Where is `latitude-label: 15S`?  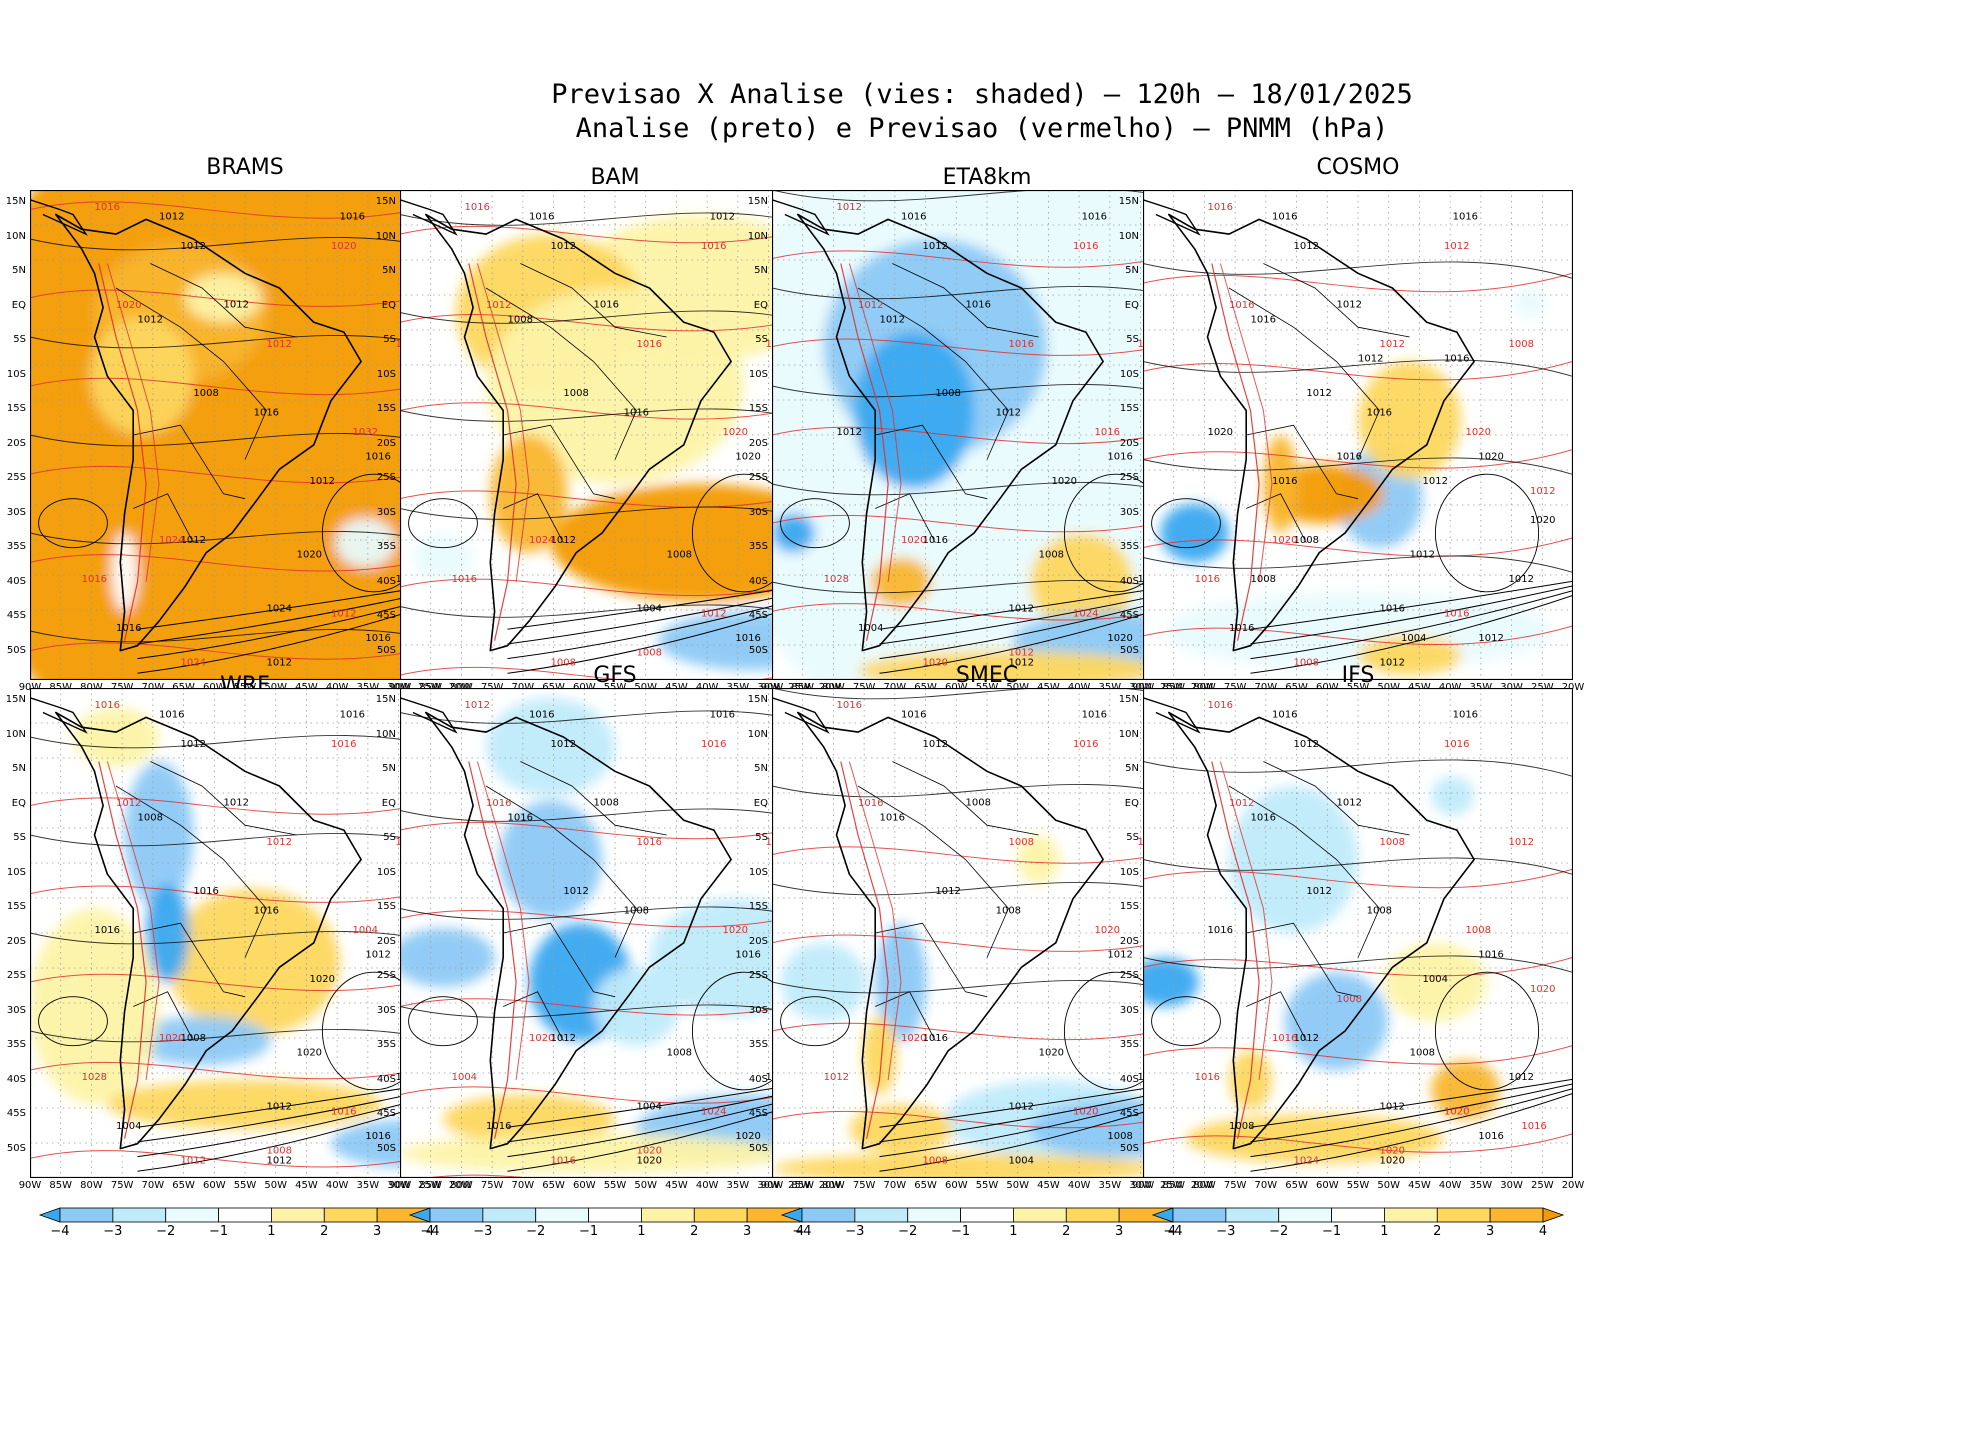 latitude-label: 15S is located at coordinates (386, 408).